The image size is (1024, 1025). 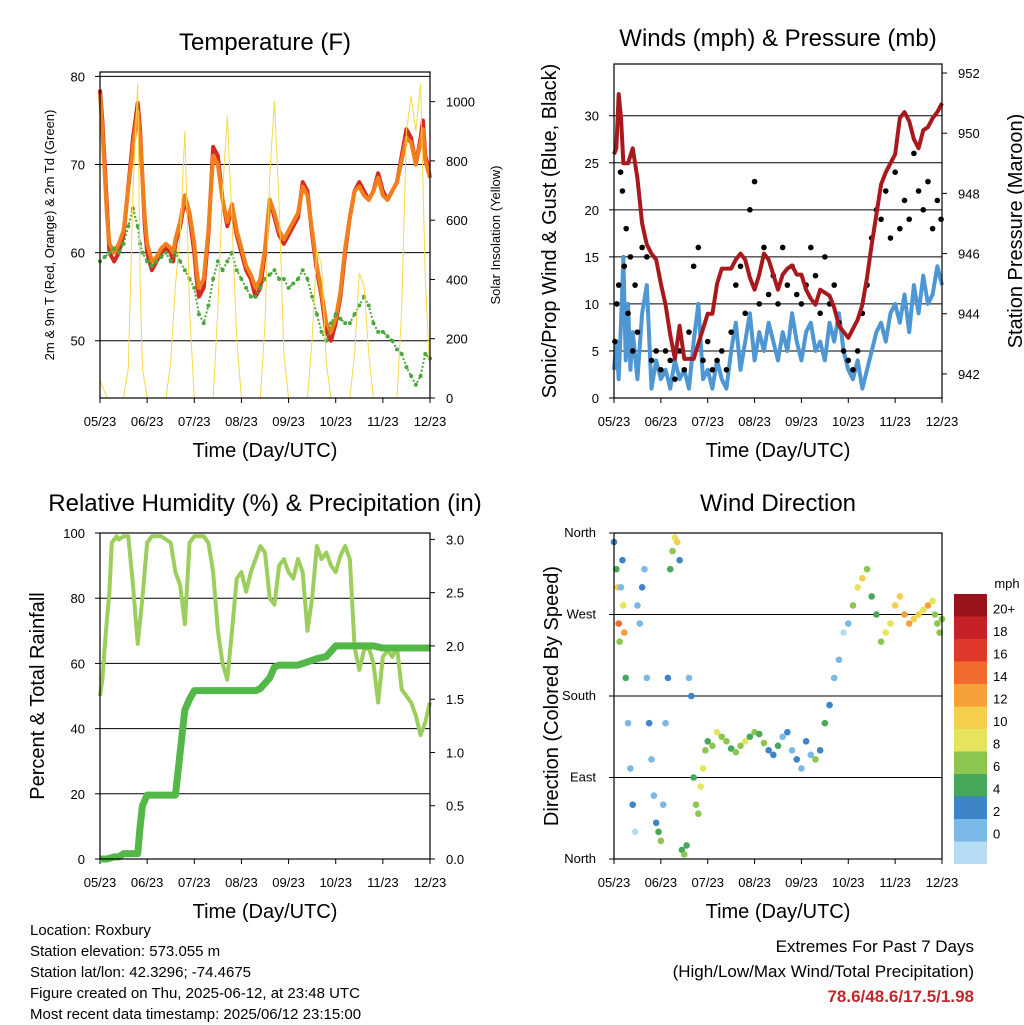 I want to click on x-tick-label: 09/23, so click(x=288, y=882).